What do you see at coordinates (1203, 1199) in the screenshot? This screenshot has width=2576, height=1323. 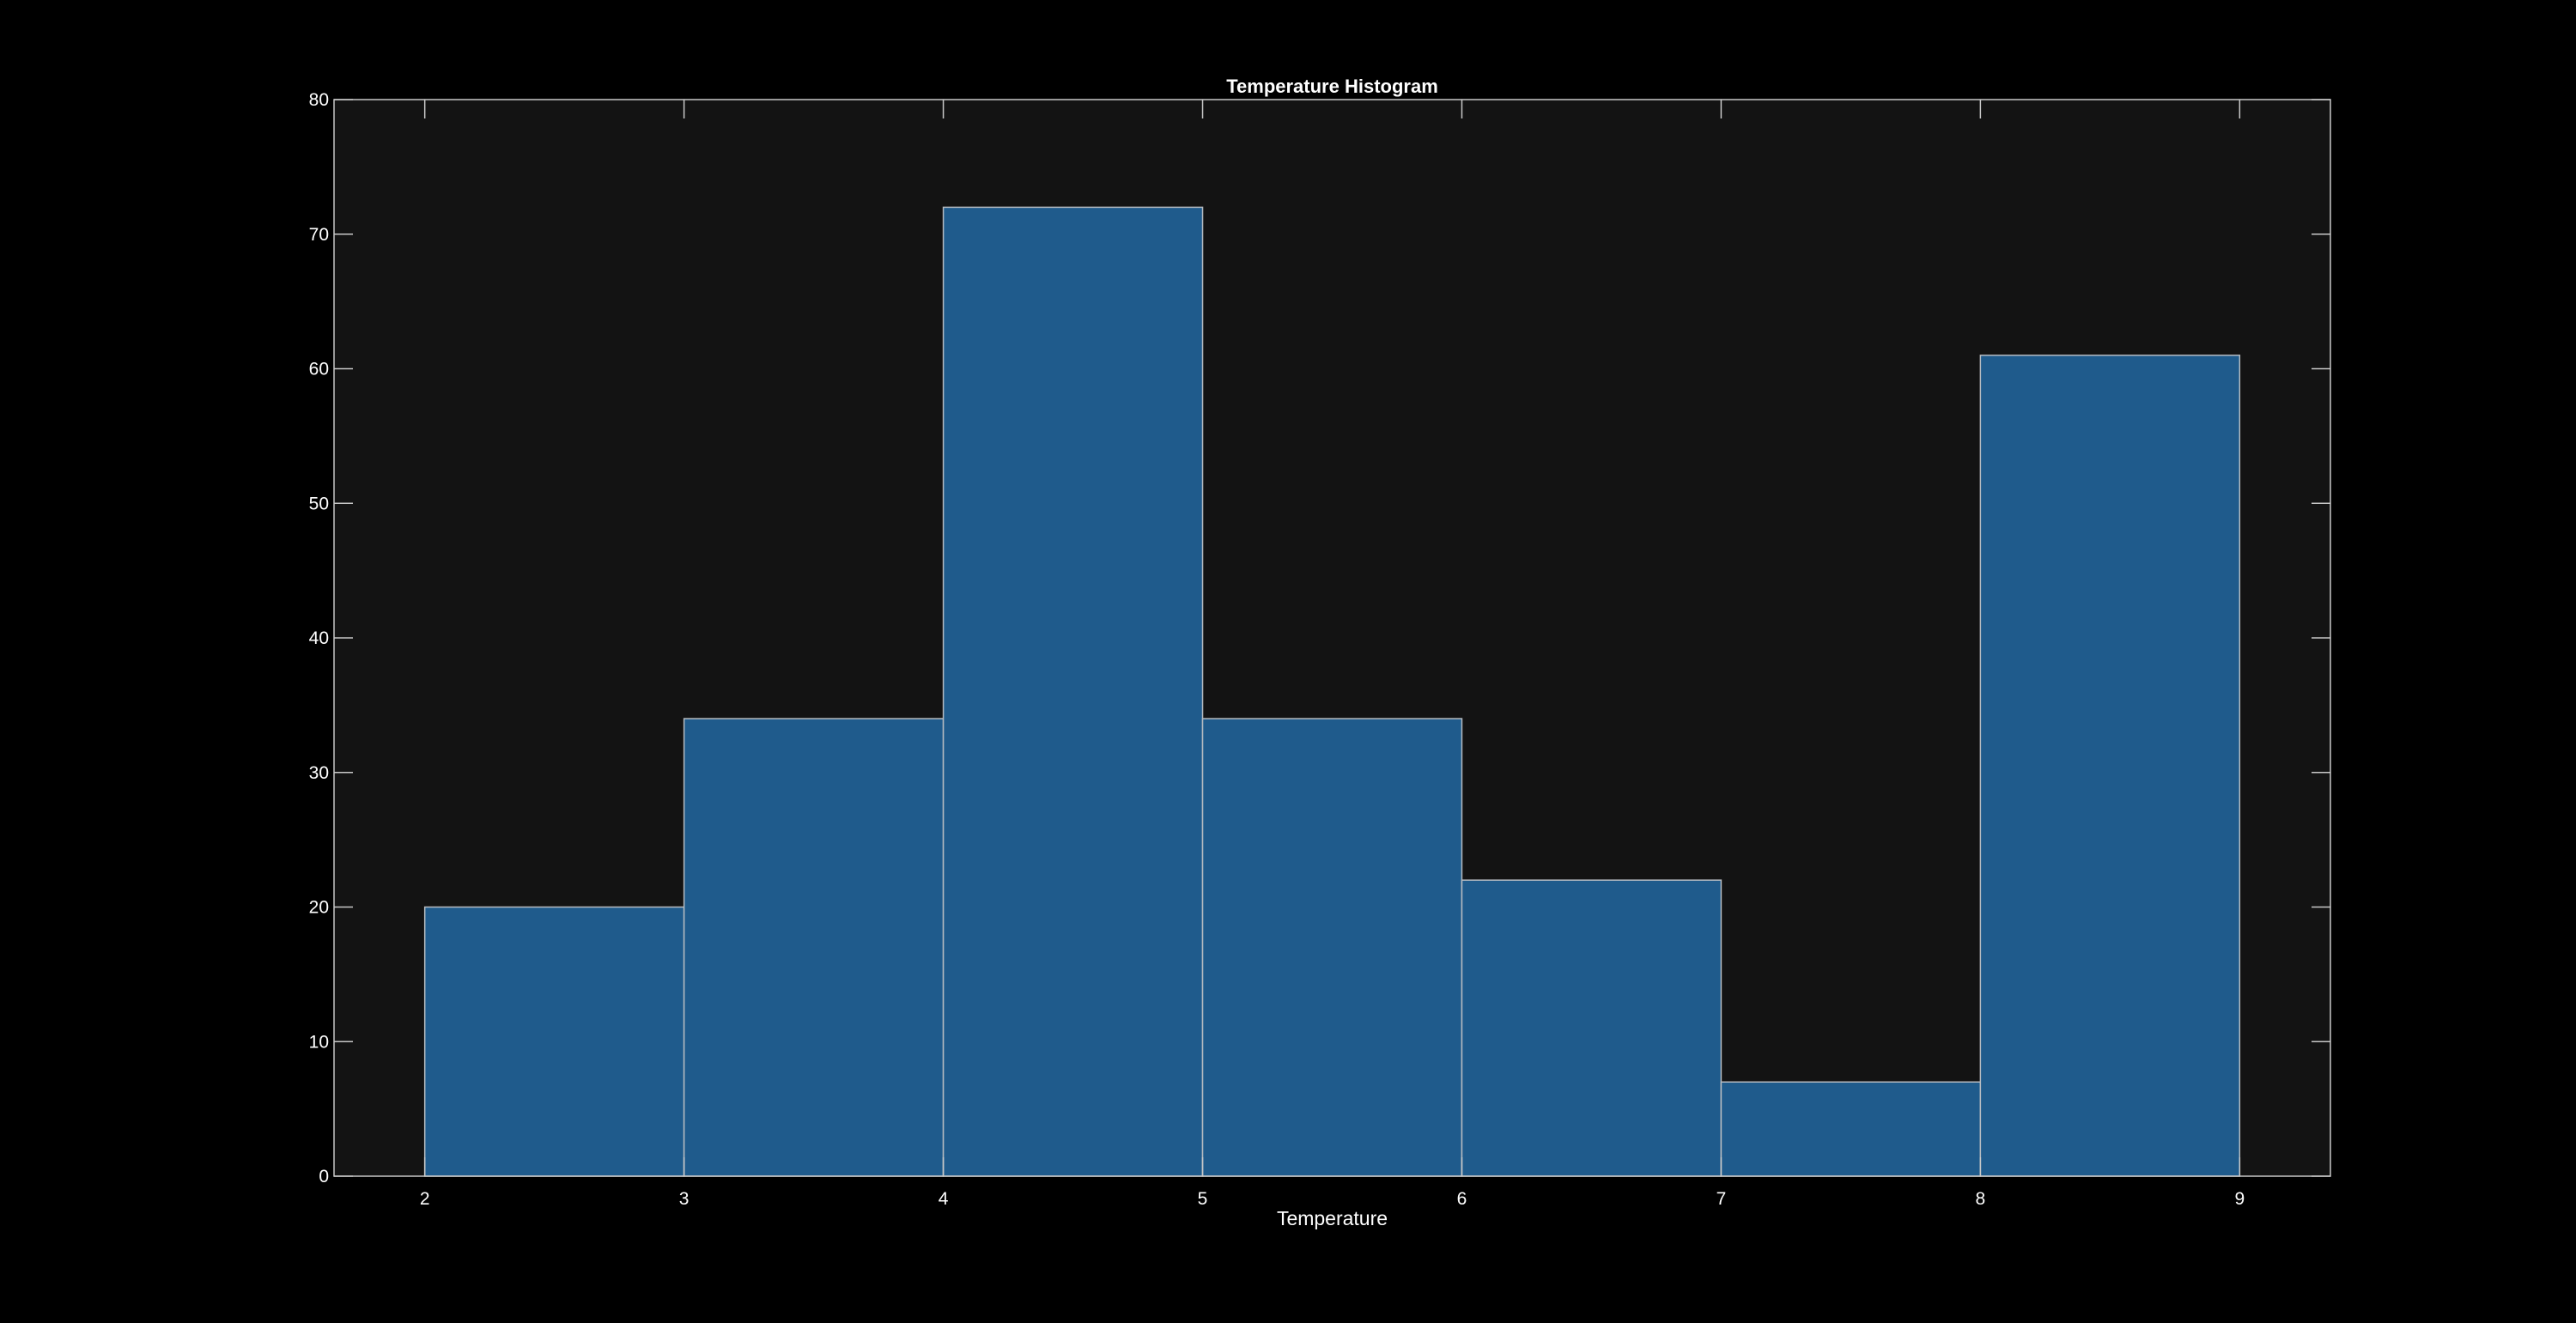 I see `x-tick-label: 5` at bounding box center [1203, 1199].